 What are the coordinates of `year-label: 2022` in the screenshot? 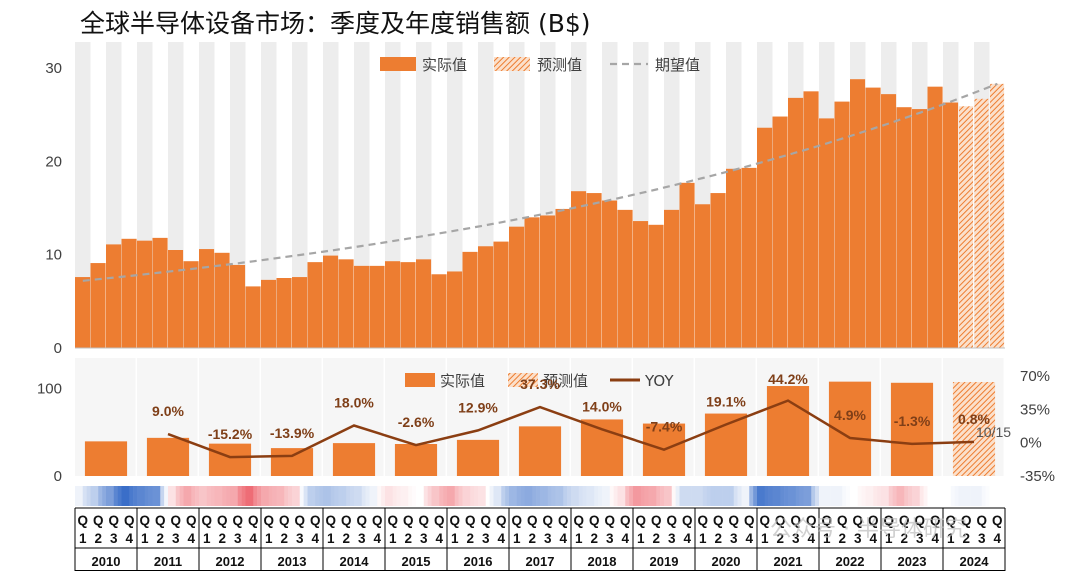 It's located at (850, 561).